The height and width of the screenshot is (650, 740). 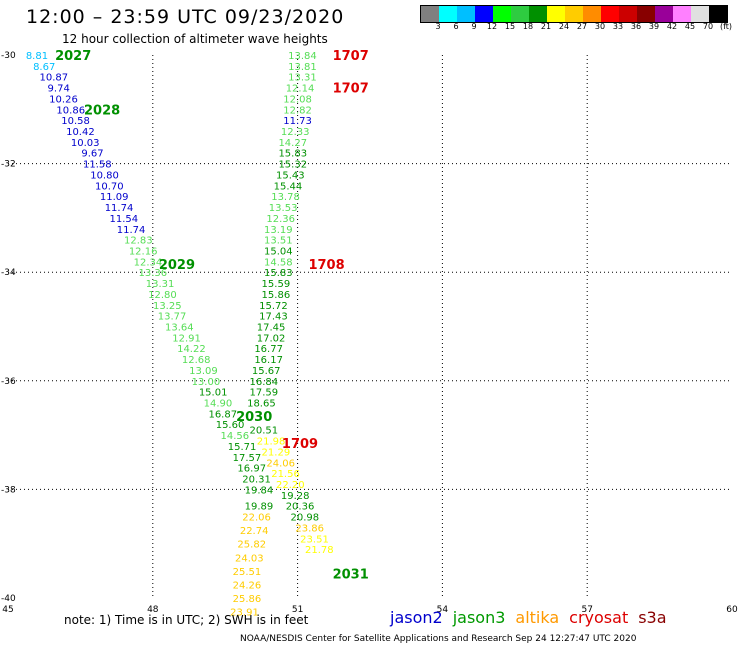 I want to click on wave-height-point: 15.59, so click(x=276, y=284).